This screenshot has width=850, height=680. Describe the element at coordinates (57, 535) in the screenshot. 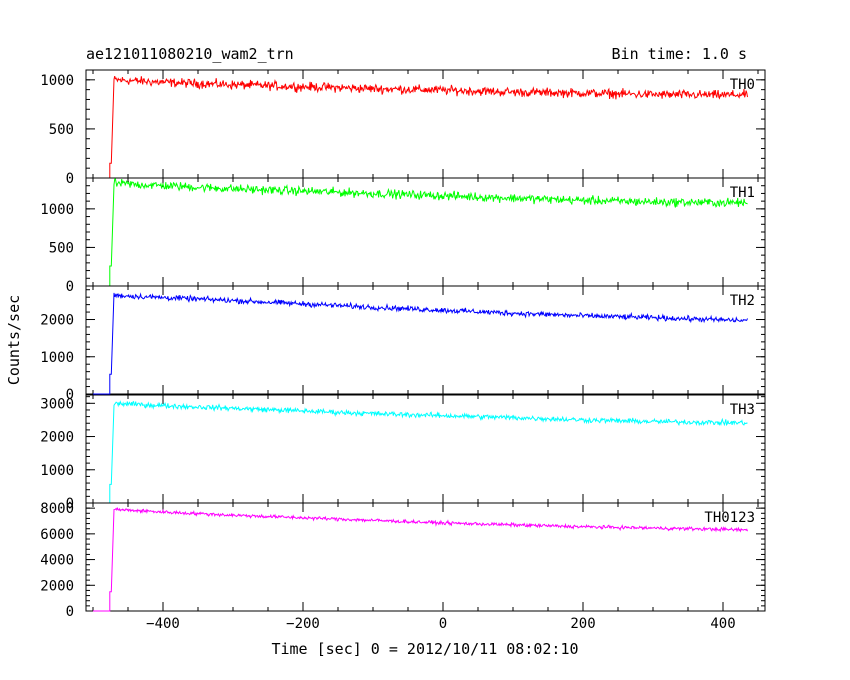

I see `y-tick-label: 6000` at that location.